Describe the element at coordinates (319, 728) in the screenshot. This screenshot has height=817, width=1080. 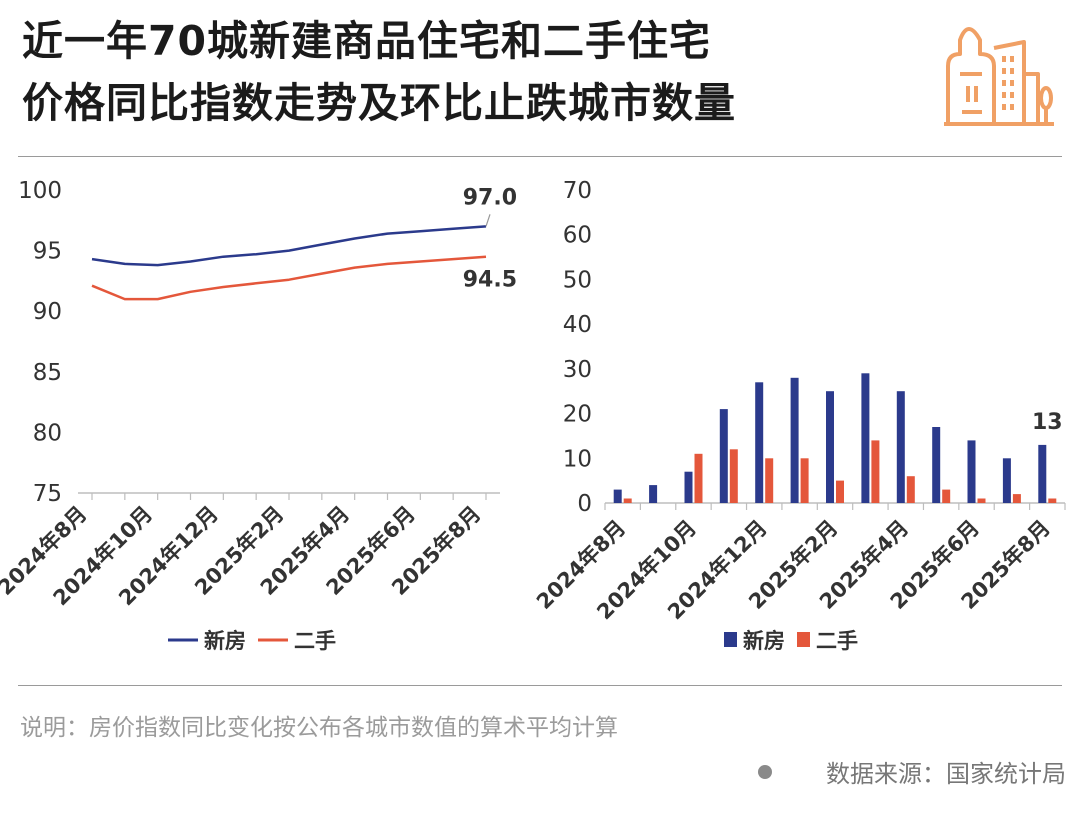
I see `footnote: 说明：房价指数同比变化按公布各城市数值的算术平均计算` at that location.